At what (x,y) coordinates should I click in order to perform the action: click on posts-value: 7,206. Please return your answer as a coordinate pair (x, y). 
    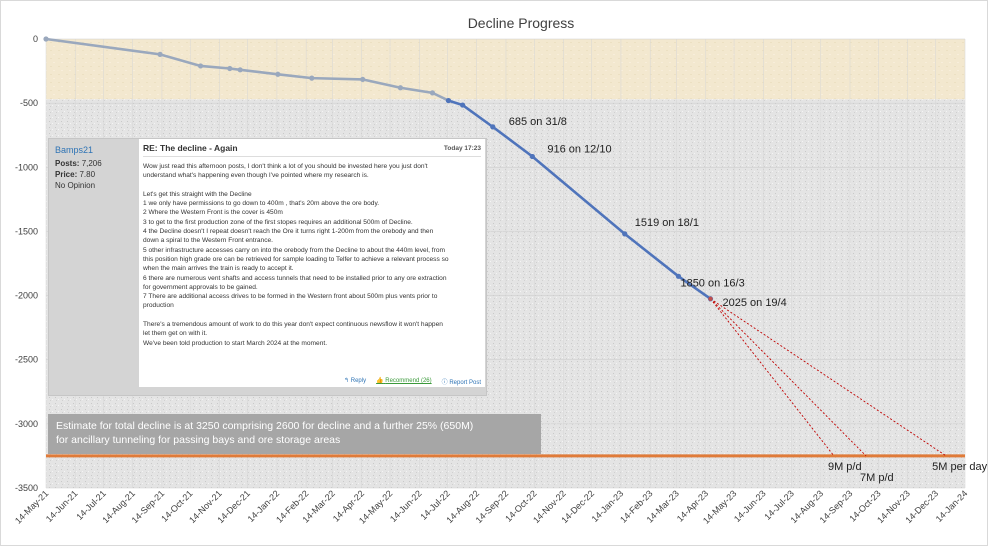
    Looking at the image, I should click on (91, 163).